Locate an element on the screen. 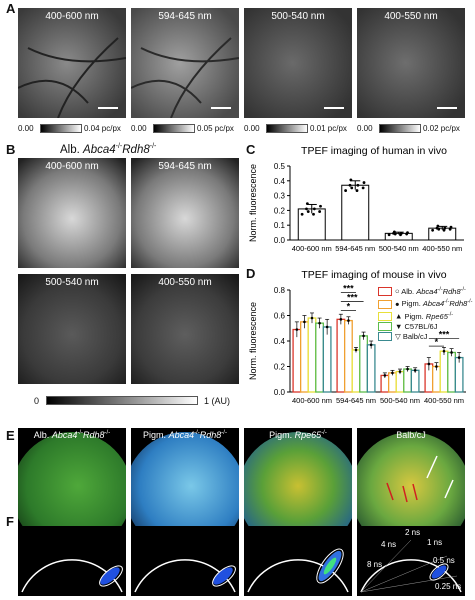 The width and height of the screenshot is (475, 600). x-tick-label: 594-645 nm is located at coordinates (355, 248).